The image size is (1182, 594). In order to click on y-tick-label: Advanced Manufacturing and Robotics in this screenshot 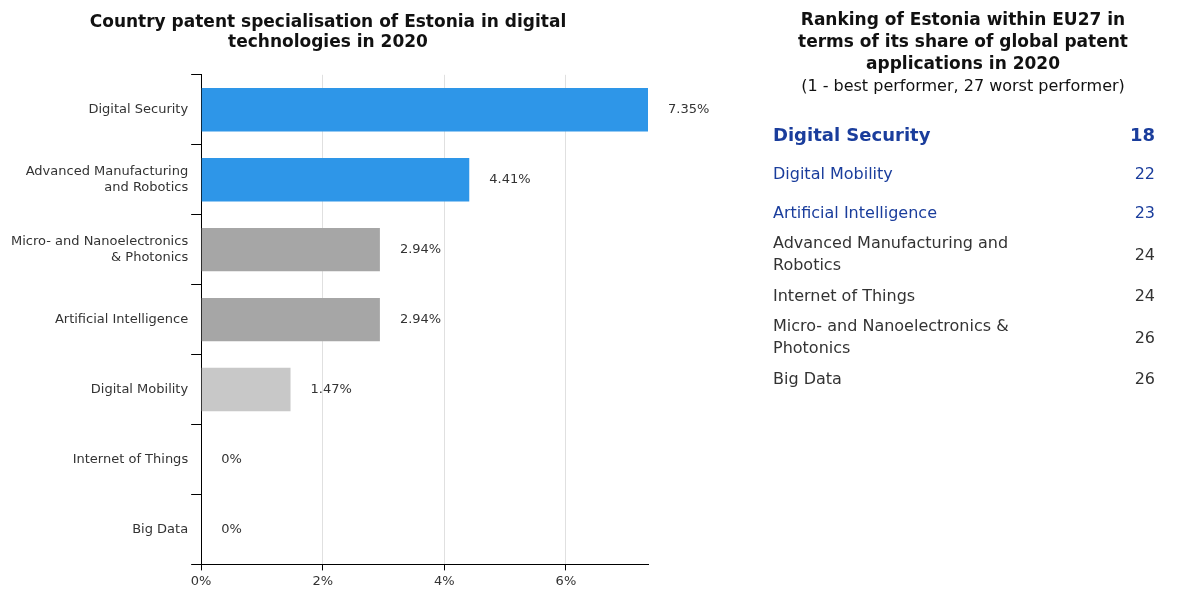, I will do `click(107, 178)`.